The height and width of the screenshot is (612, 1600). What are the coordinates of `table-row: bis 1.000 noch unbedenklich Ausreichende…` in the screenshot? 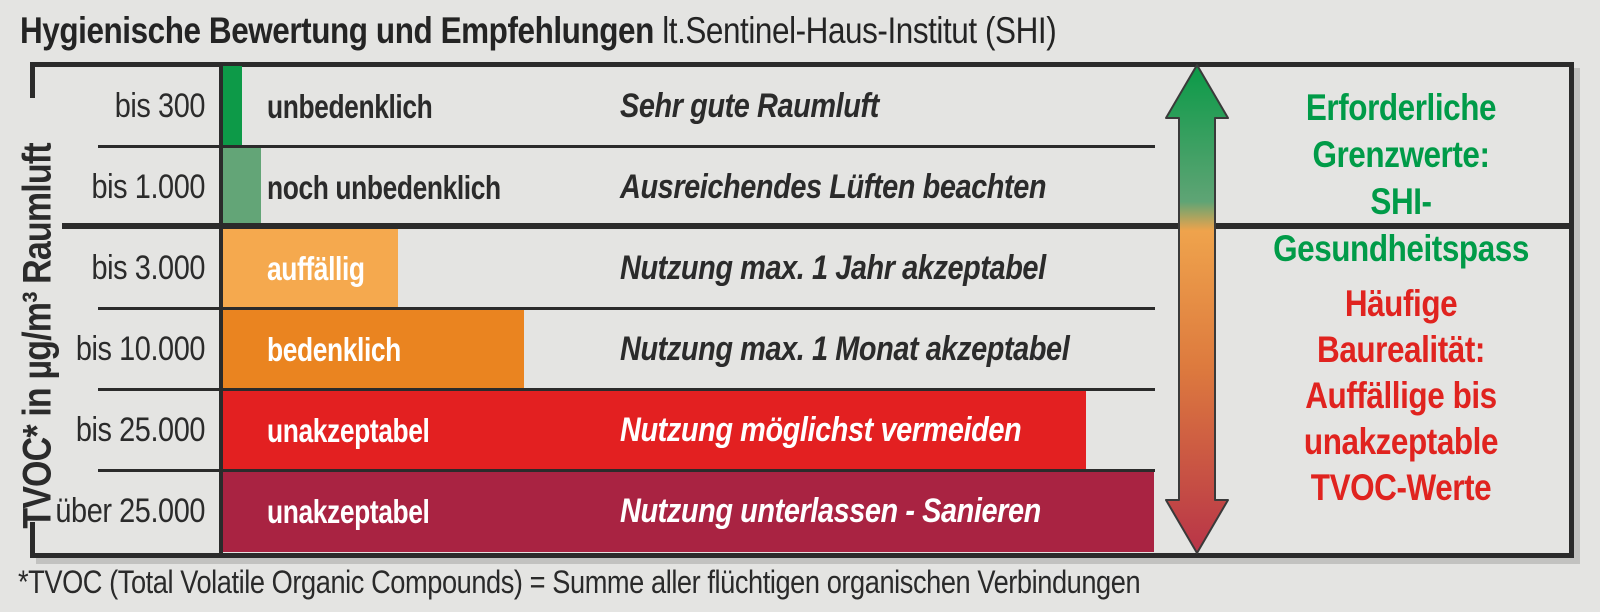 It's located at (800, 187).